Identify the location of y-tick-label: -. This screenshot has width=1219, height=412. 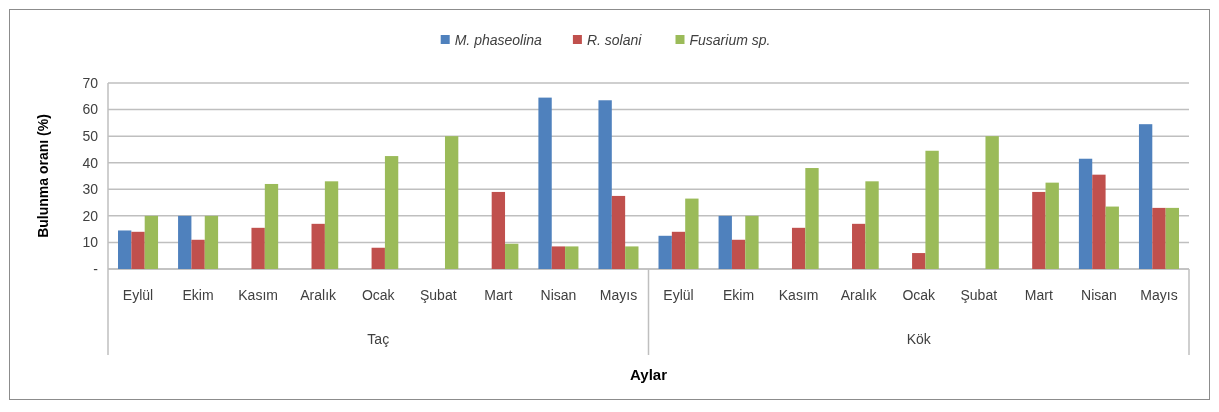
(96, 268).